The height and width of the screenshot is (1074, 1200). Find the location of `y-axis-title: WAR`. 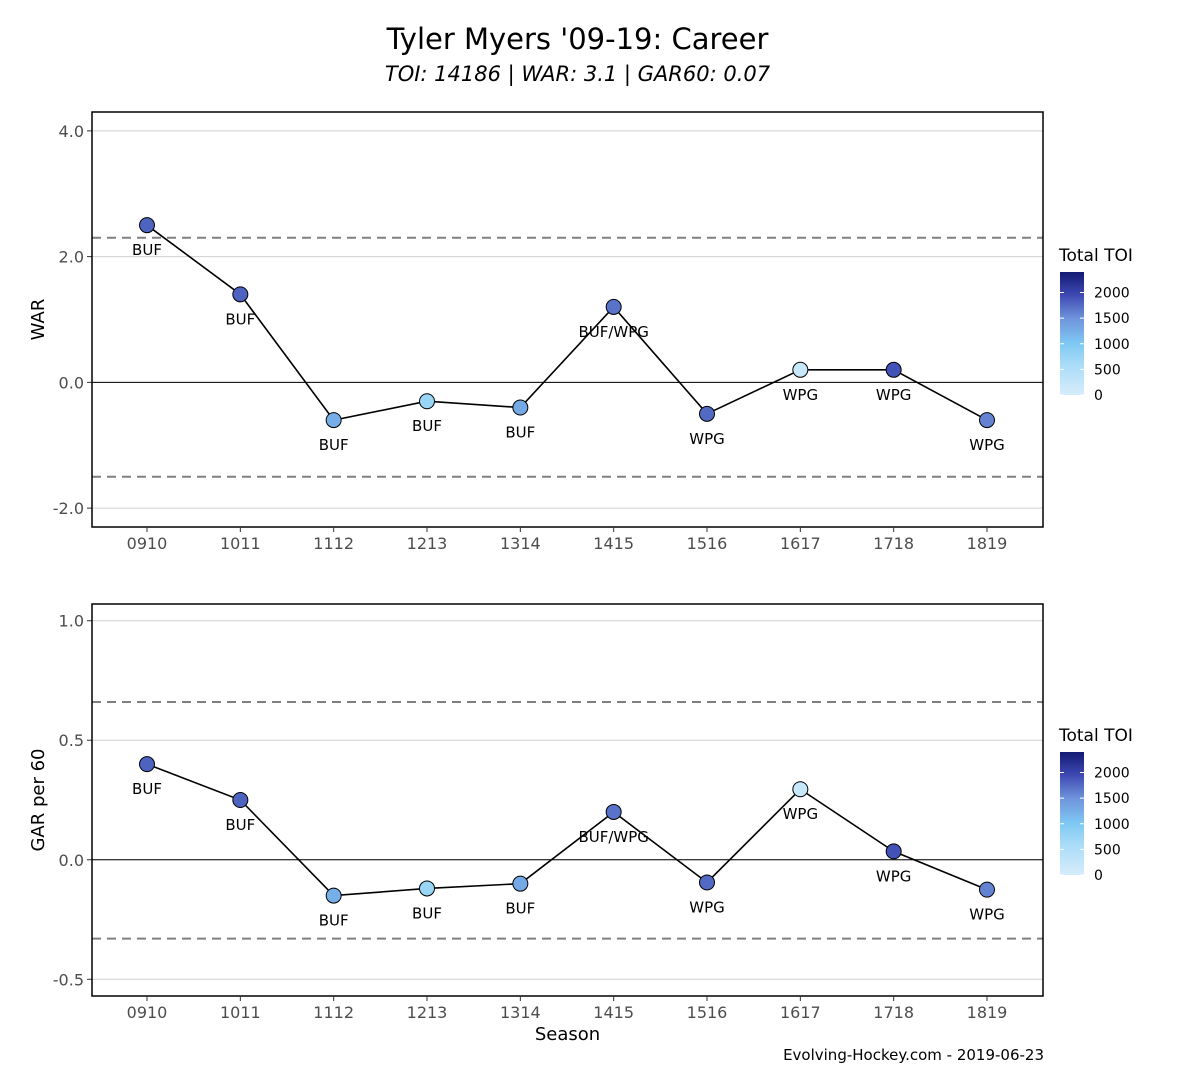

y-axis-title: WAR is located at coordinates (38, 320).